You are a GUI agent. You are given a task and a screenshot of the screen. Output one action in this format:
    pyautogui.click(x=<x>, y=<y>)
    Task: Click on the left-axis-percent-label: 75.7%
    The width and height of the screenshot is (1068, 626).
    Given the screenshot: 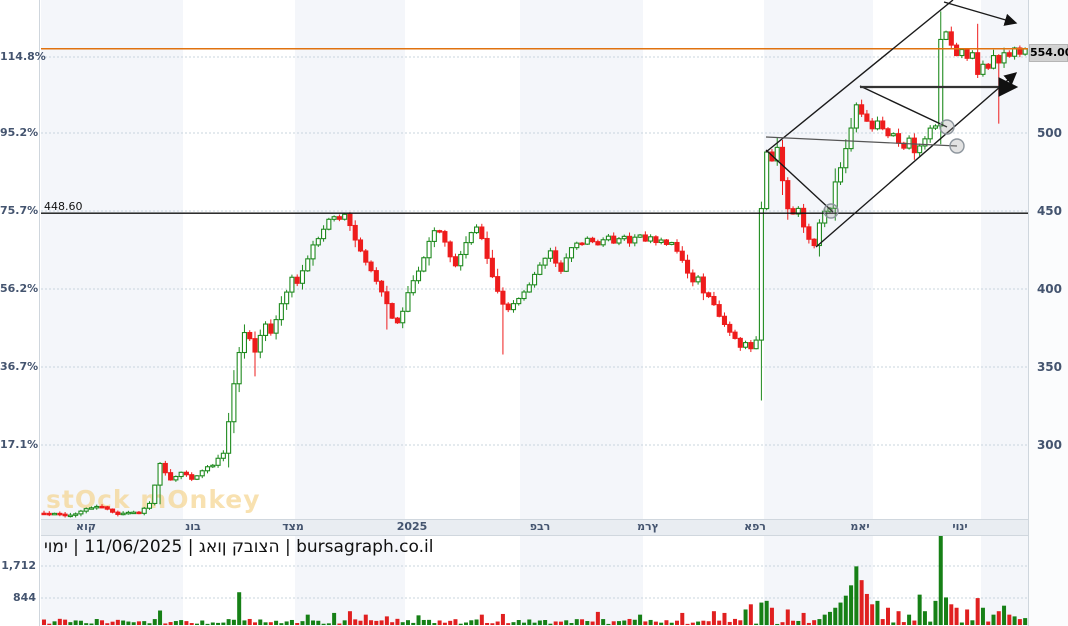 What is the action you would take?
    pyautogui.click(x=19, y=210)
    